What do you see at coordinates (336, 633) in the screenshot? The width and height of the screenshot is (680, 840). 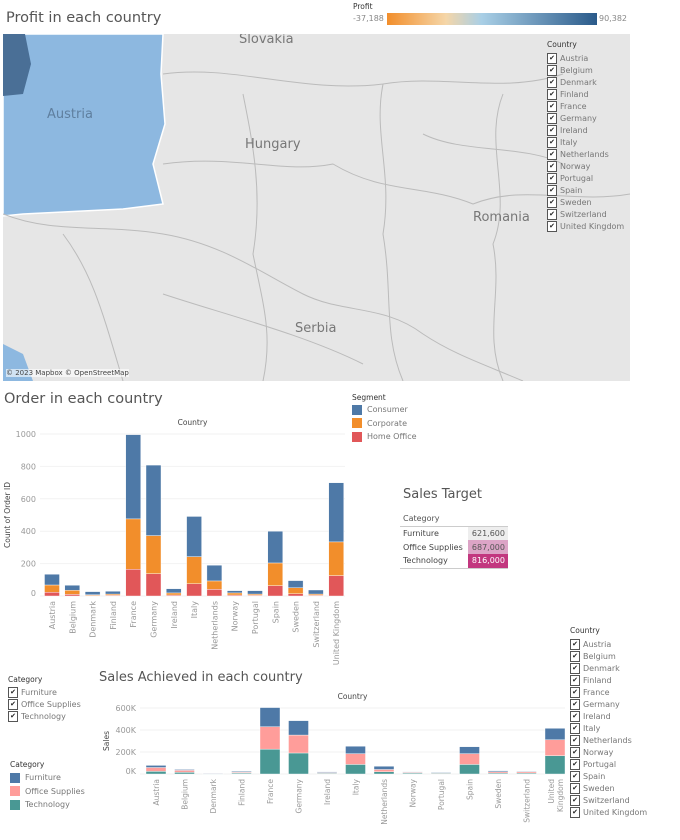 I see `x-tick-label: United Kingdom` at bounding box center [336, 633].